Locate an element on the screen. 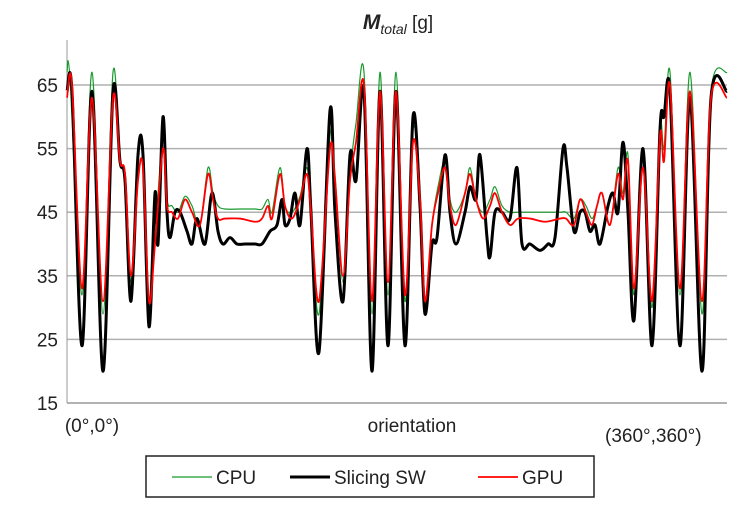  y-tick-label: 65 is located at coordinates (47, 86).